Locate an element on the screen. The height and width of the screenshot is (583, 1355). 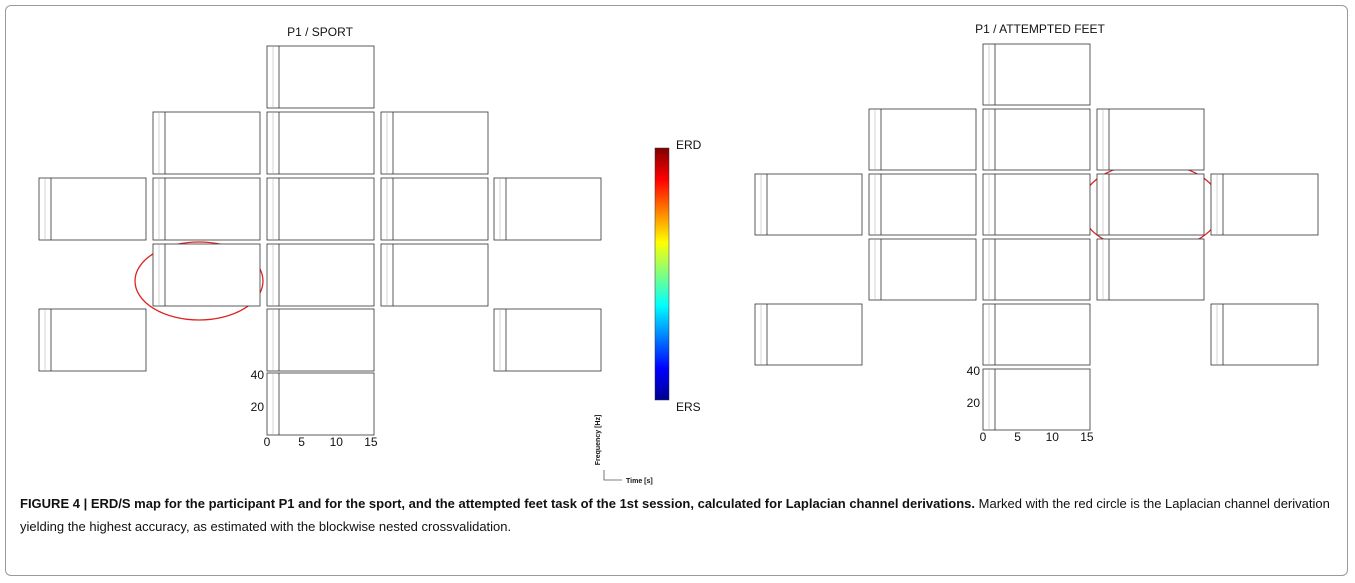
axis-legend-x: Time [s] is located at coordinates (639, 481).